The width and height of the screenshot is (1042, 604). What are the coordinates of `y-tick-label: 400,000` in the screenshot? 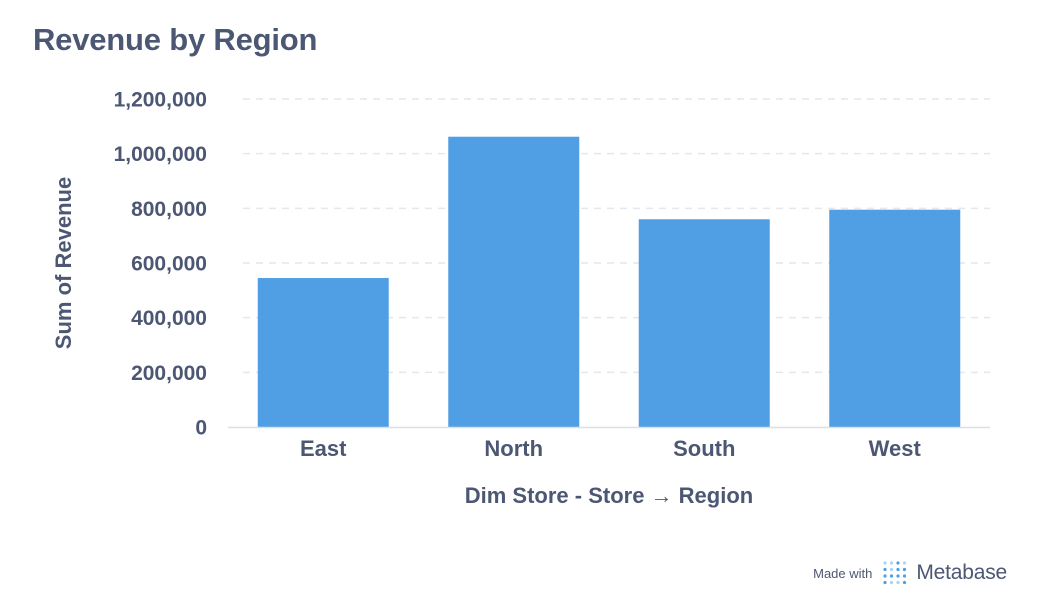 It's located at (169, 318).